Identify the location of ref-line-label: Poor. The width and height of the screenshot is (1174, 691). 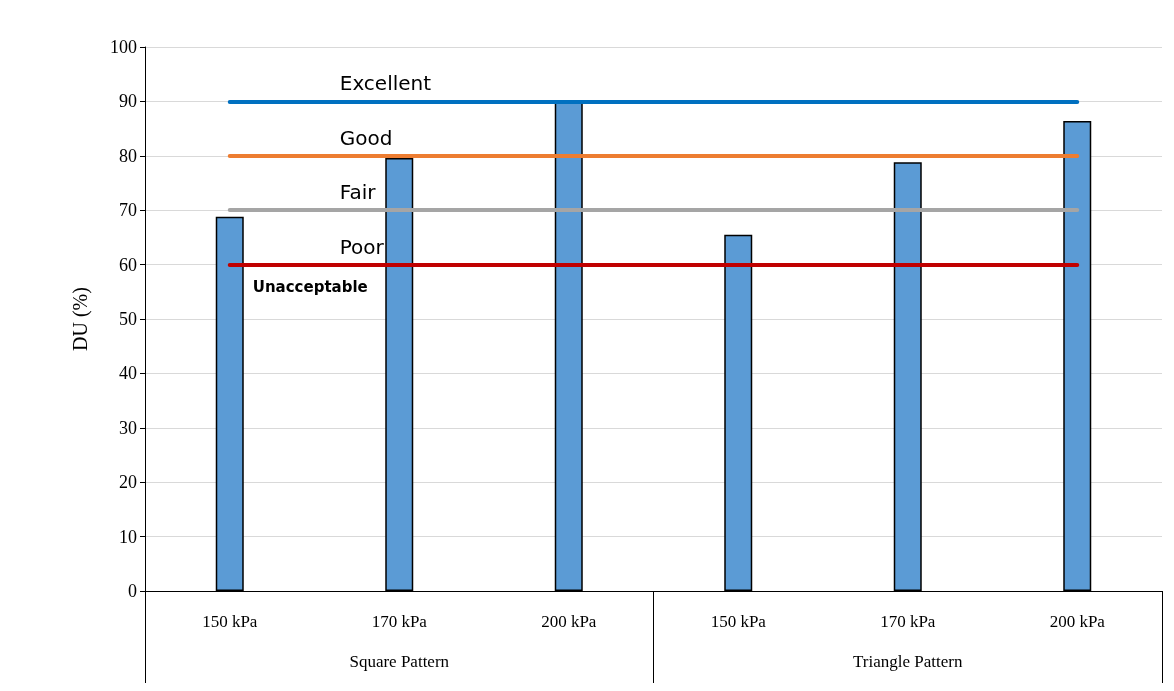
(362, 246).